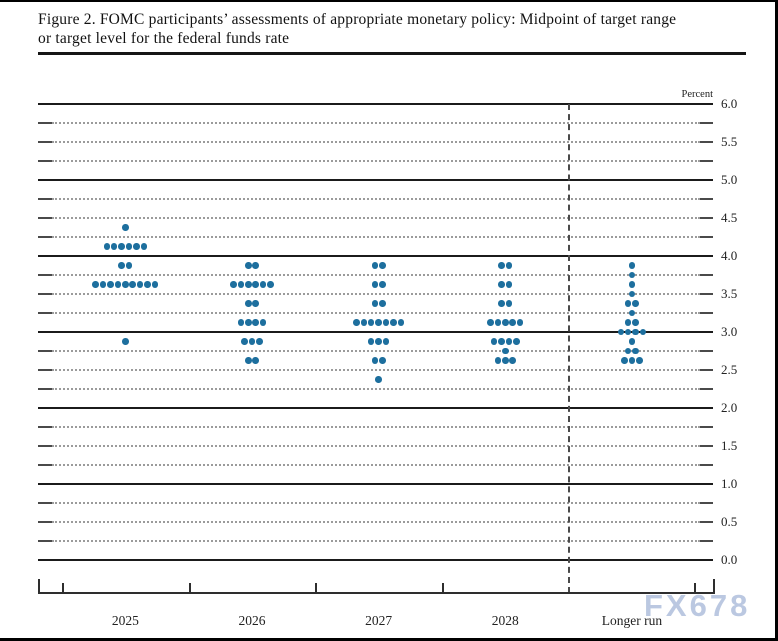 This screenshot has height=641, width=778. What do you see at coordinates (729, 369) in the screenshot?
I see `y-tick-label: 2.5` at bounding box center [729, 369].